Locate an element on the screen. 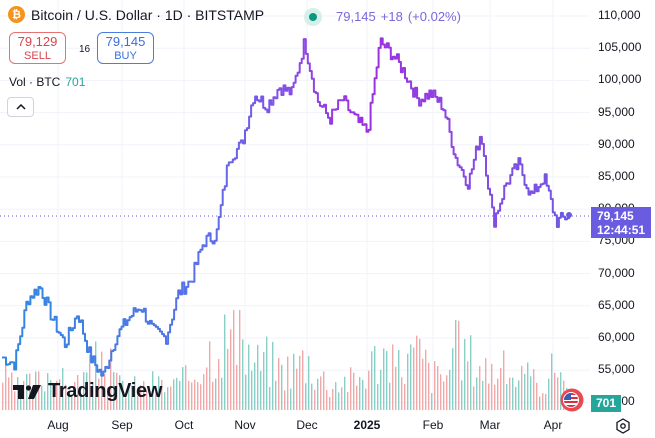 This screenshot has width=655, height=438. price-axis-label: 90,000 is located at coordinates (616, 143).